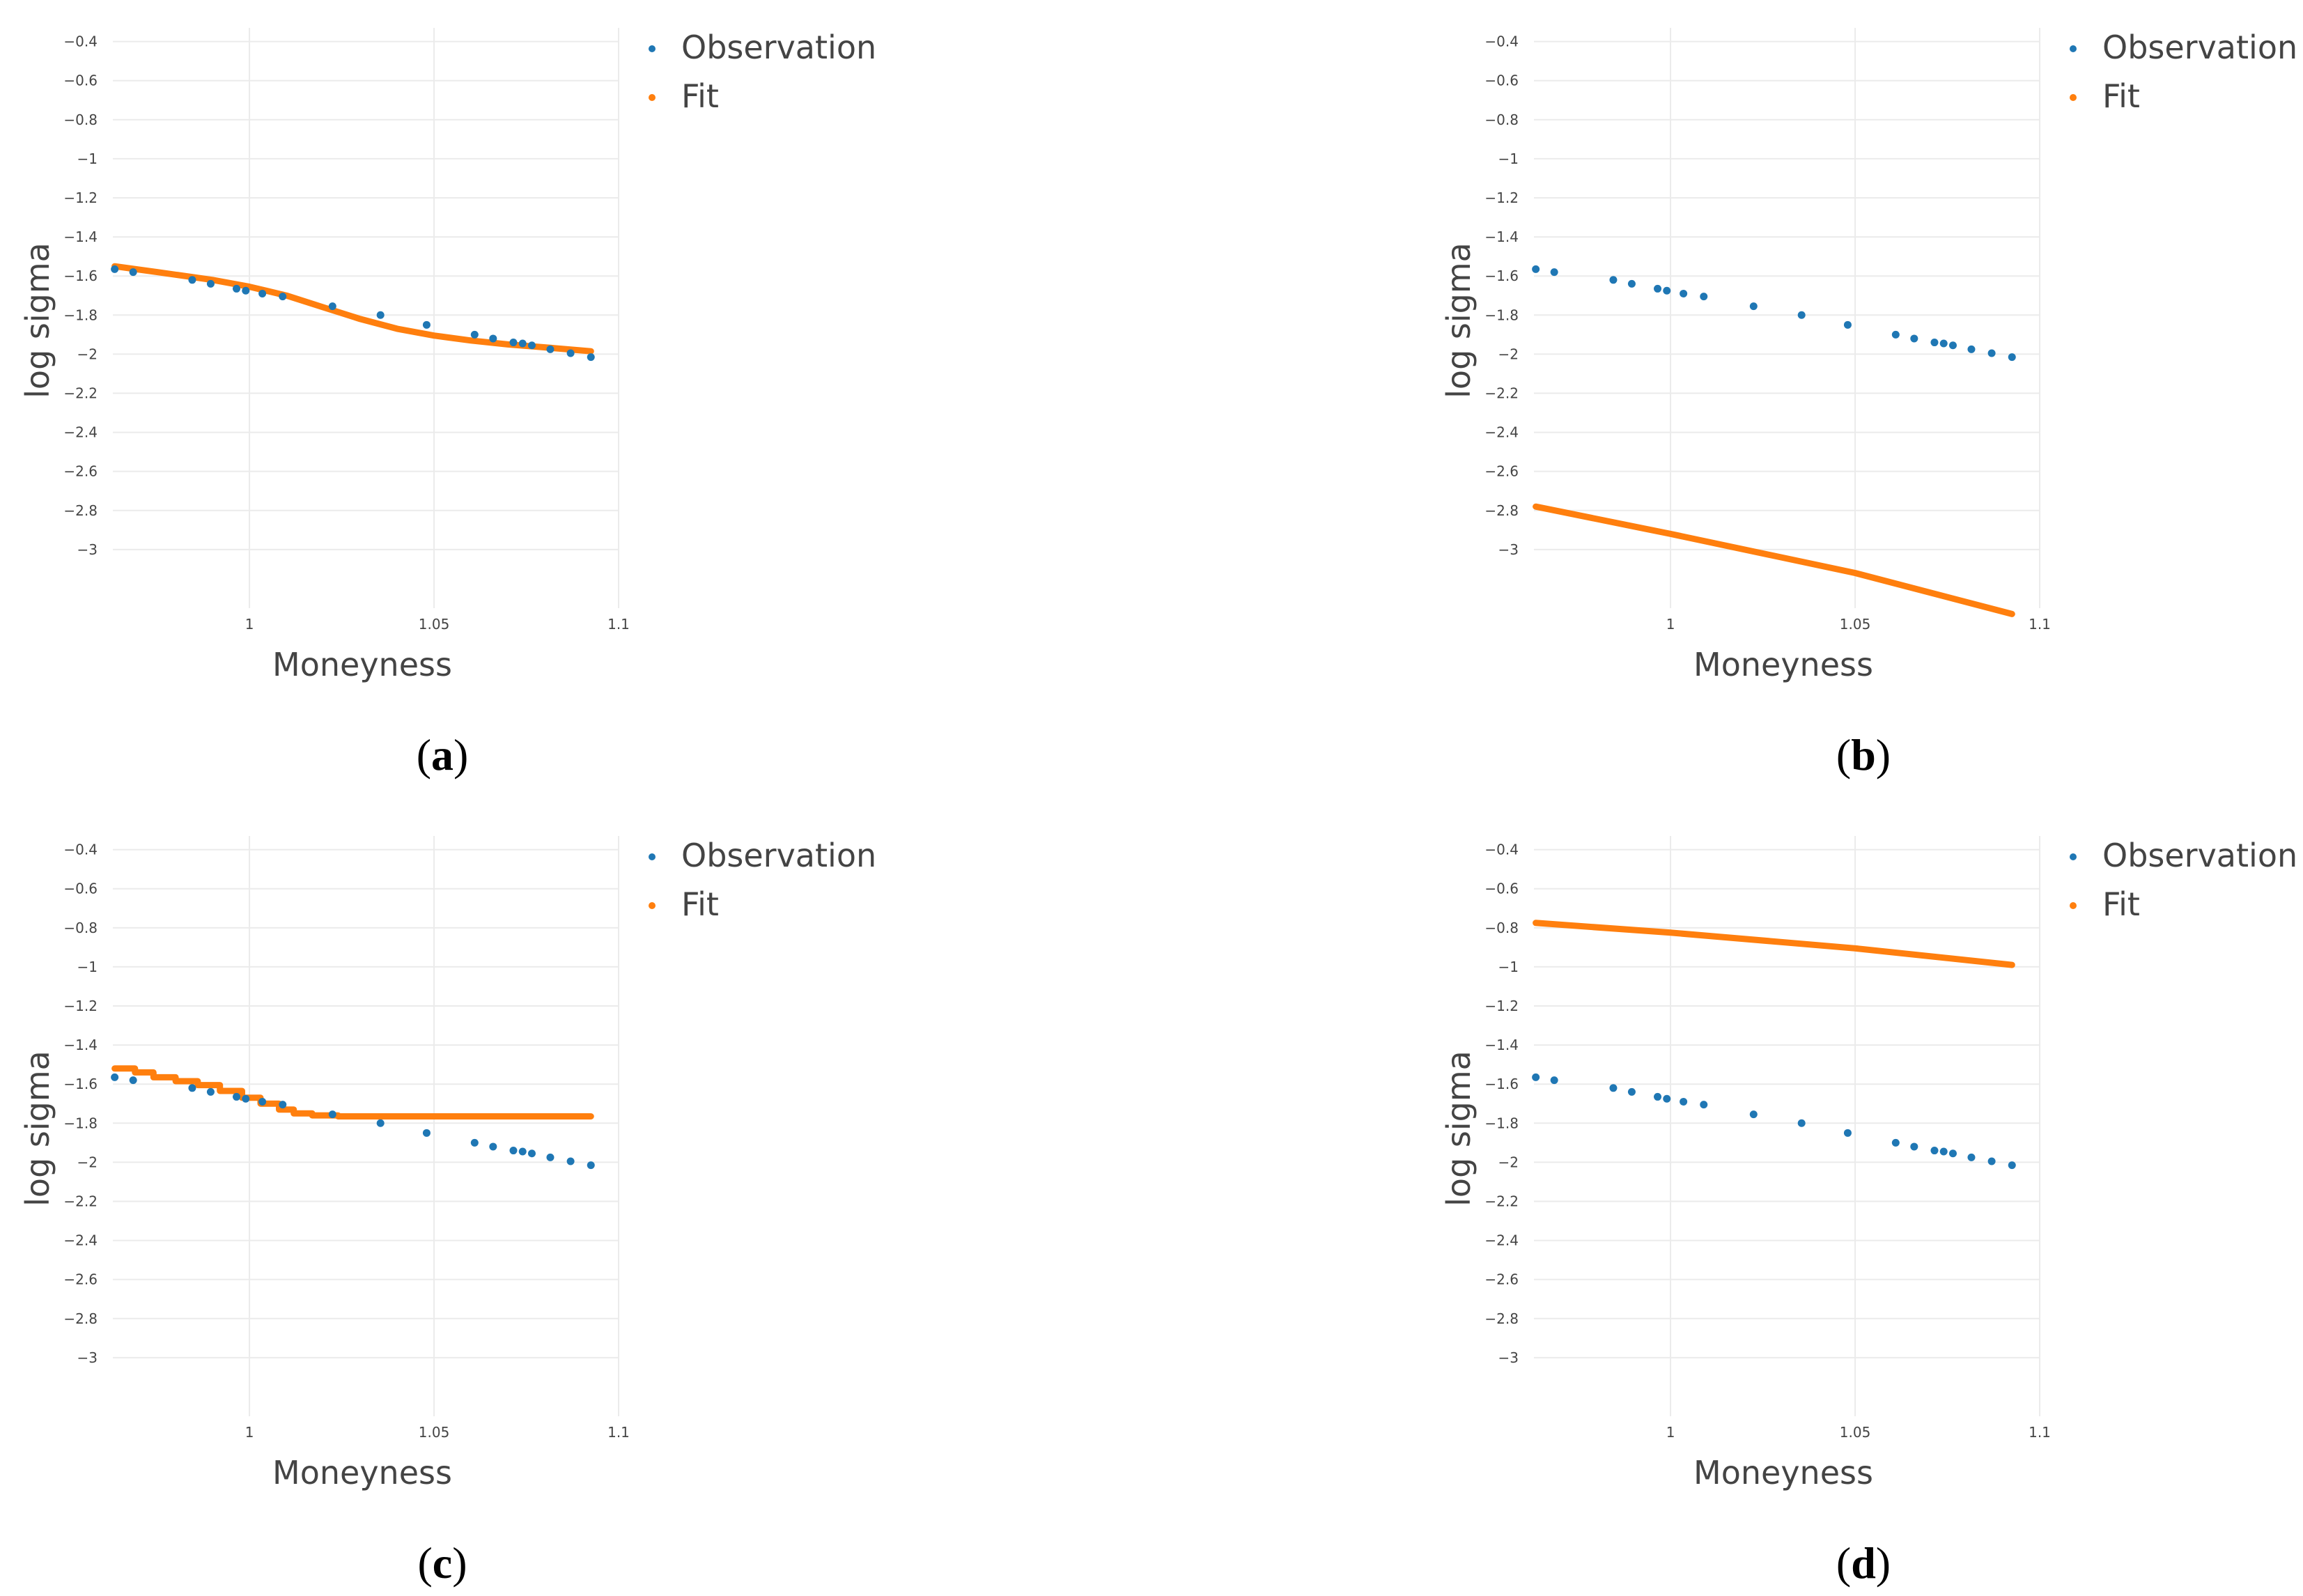  I want to click on y-axis-title: log sigma, so click(1459, 1129).